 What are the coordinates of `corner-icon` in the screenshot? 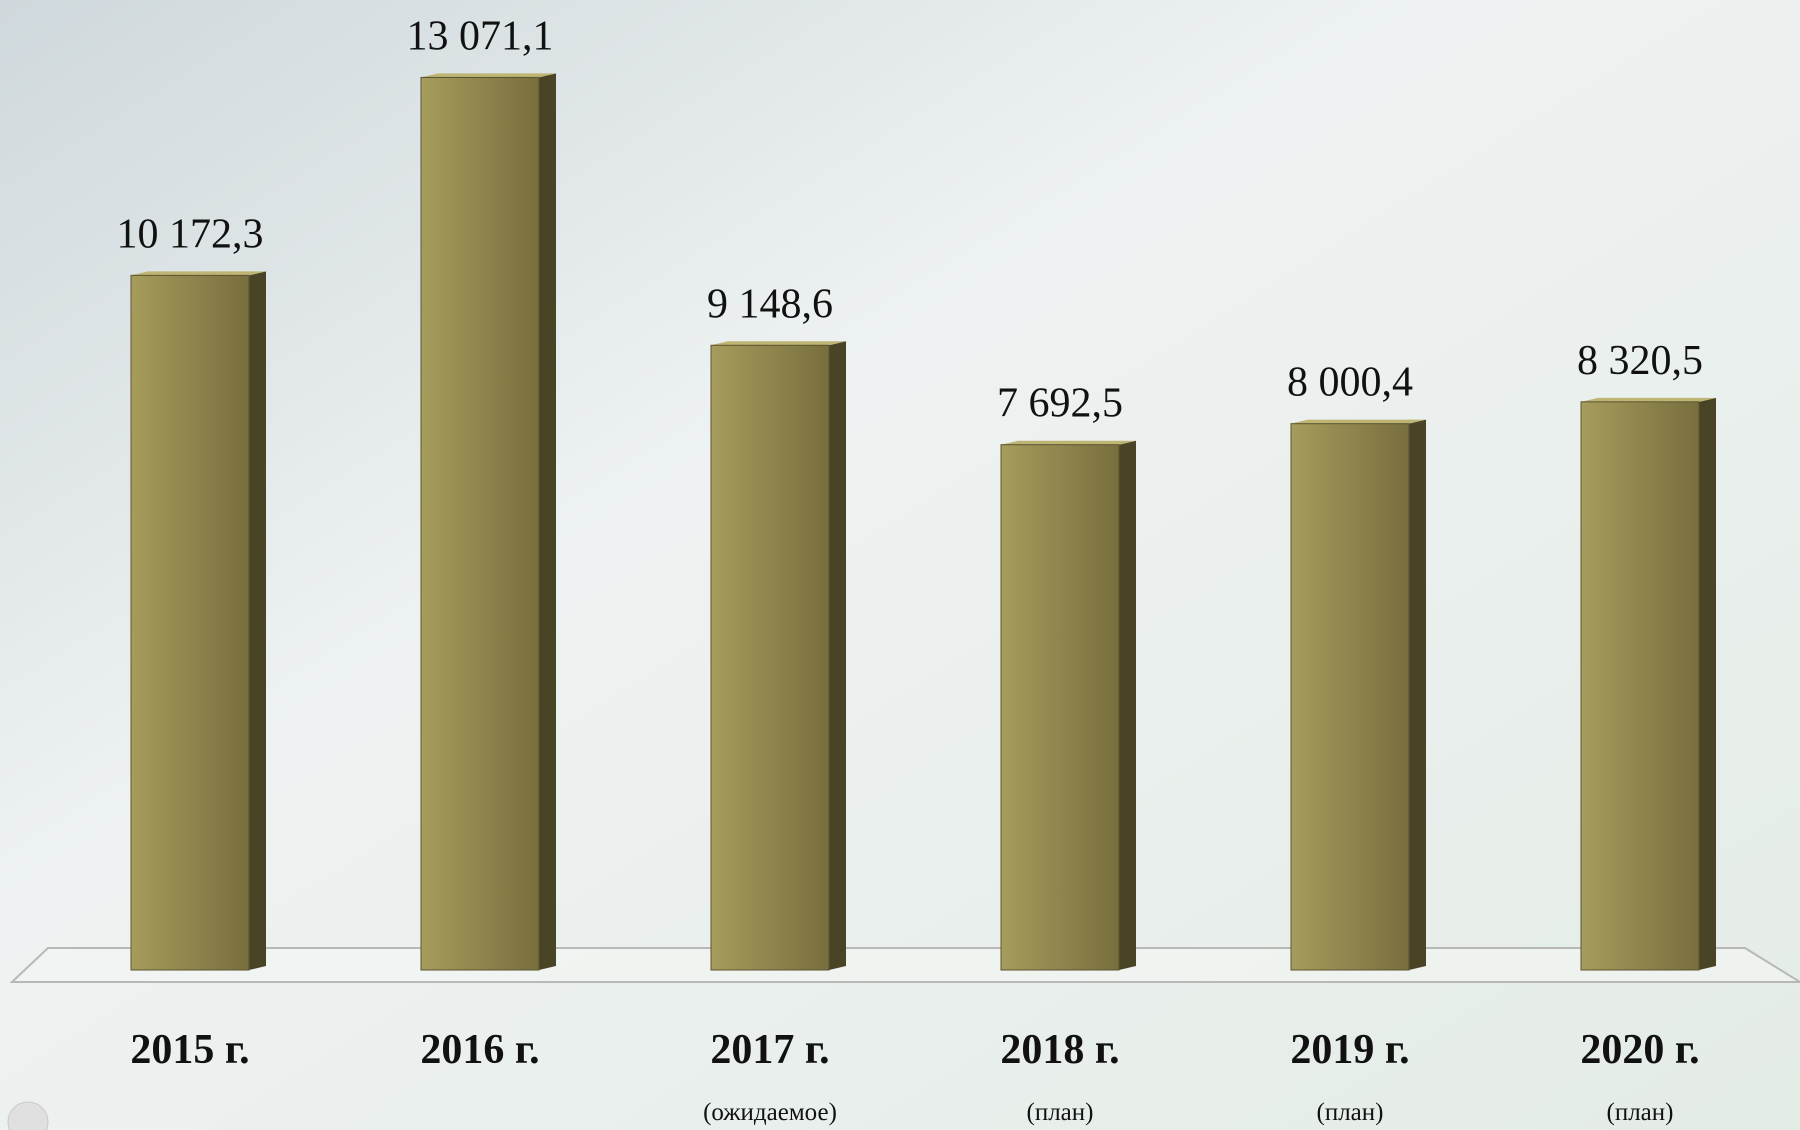 It's located at (28, 1115).